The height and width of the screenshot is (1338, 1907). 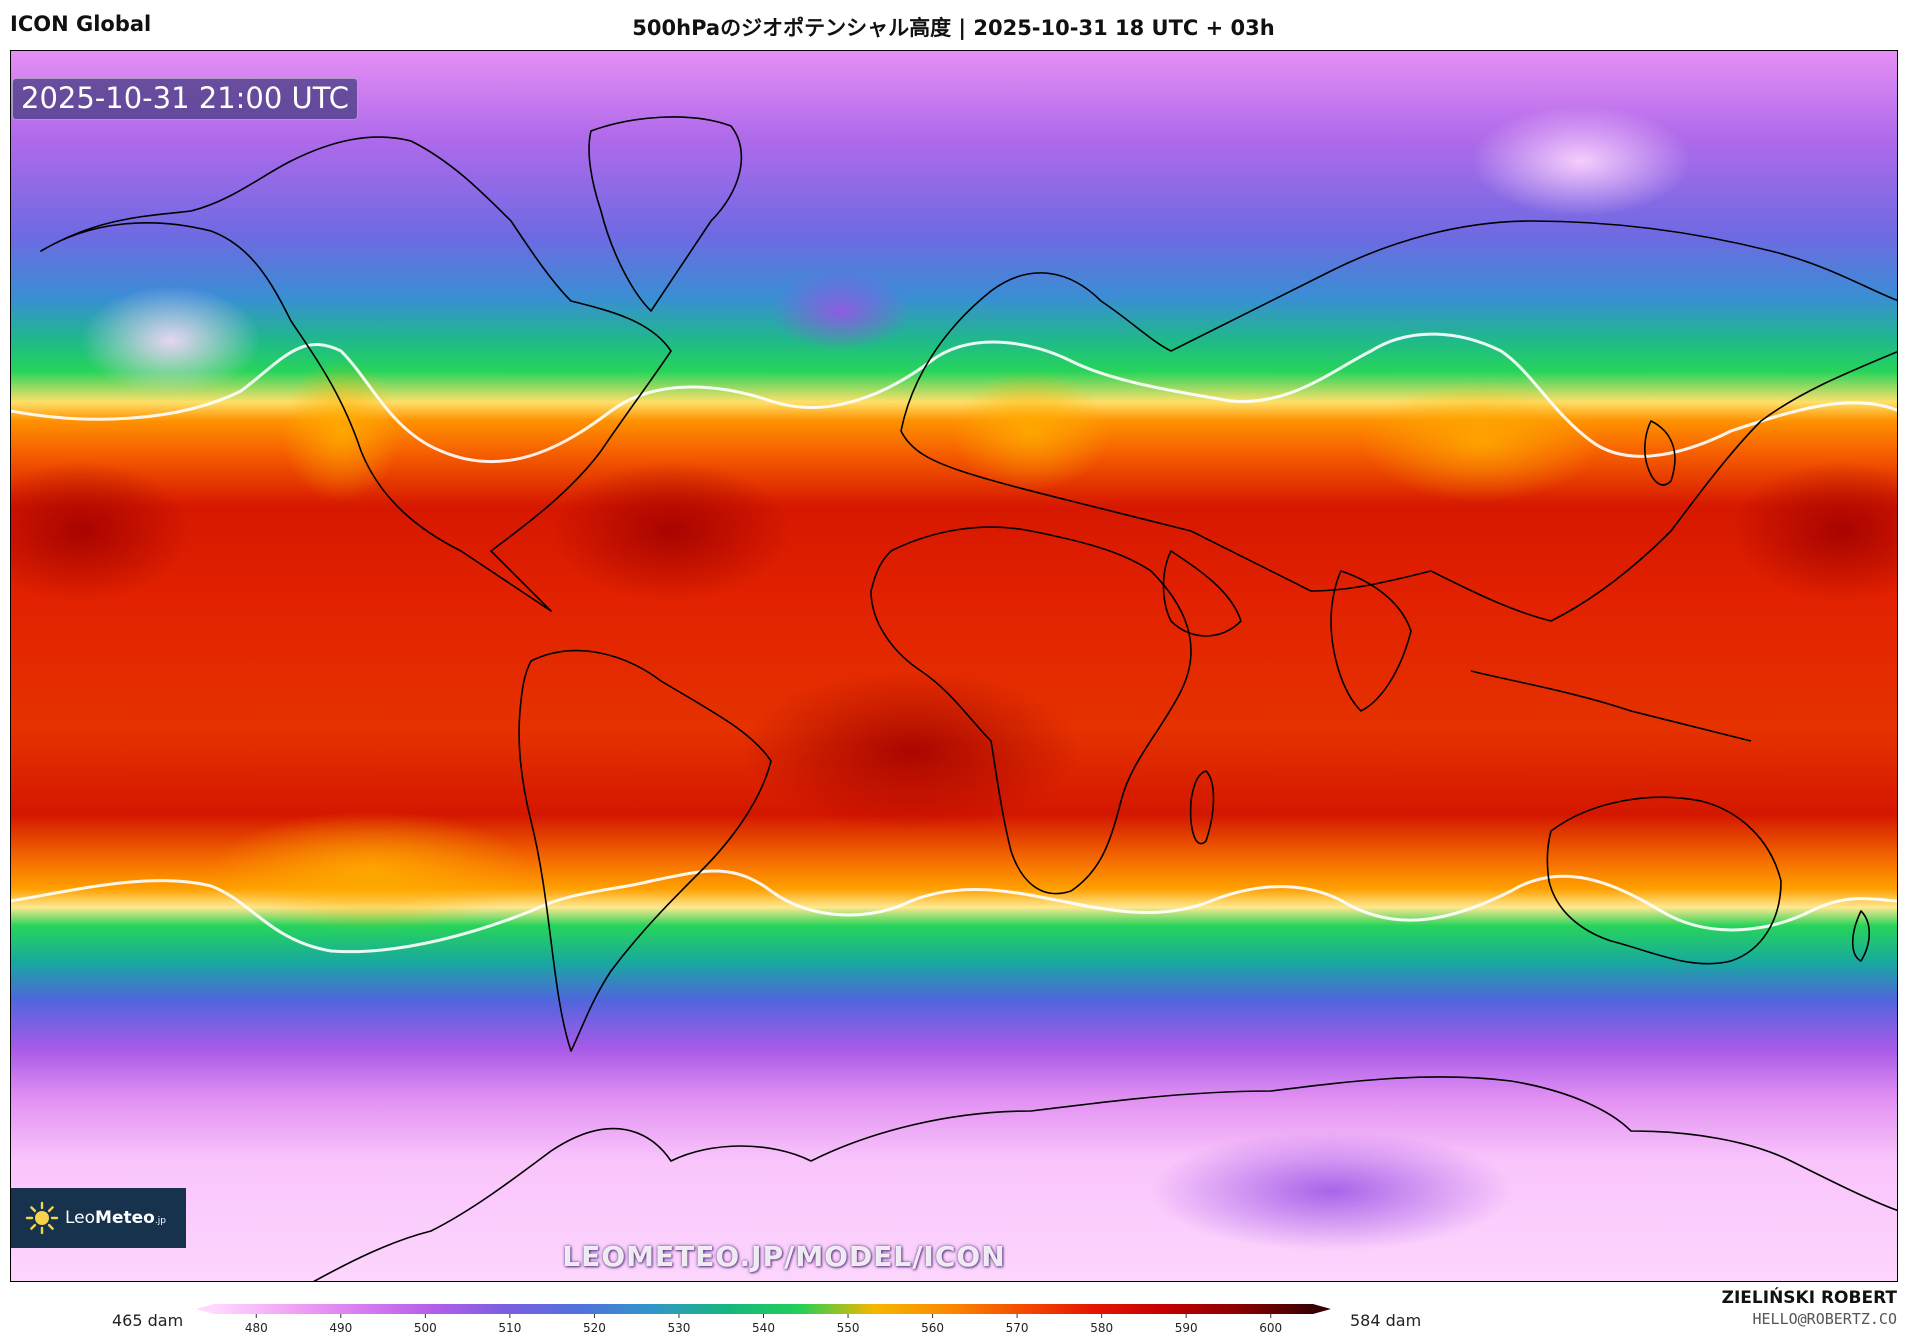 What do you see at coordinates (205, 1309) in the screenshot?
I see `colorbar-min-extend` at bounding box center [205, 1309].